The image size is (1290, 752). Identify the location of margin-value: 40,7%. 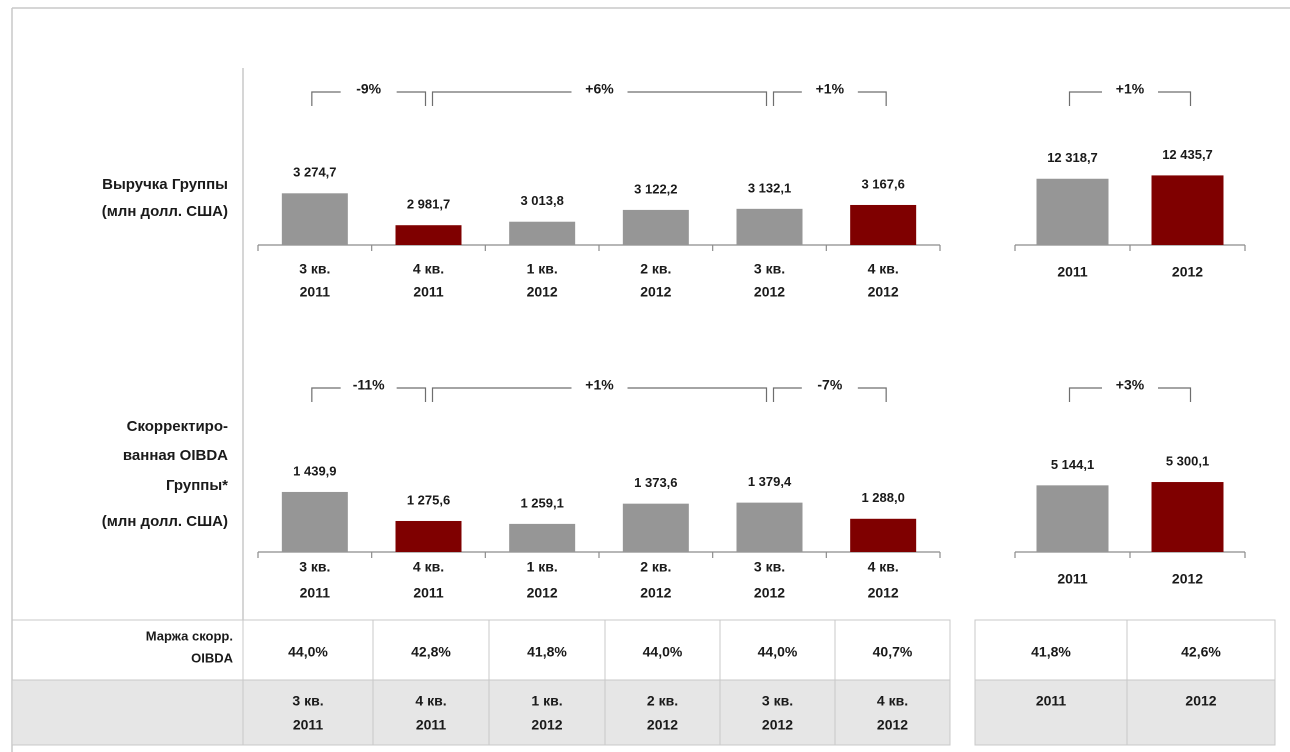
(893, 652).